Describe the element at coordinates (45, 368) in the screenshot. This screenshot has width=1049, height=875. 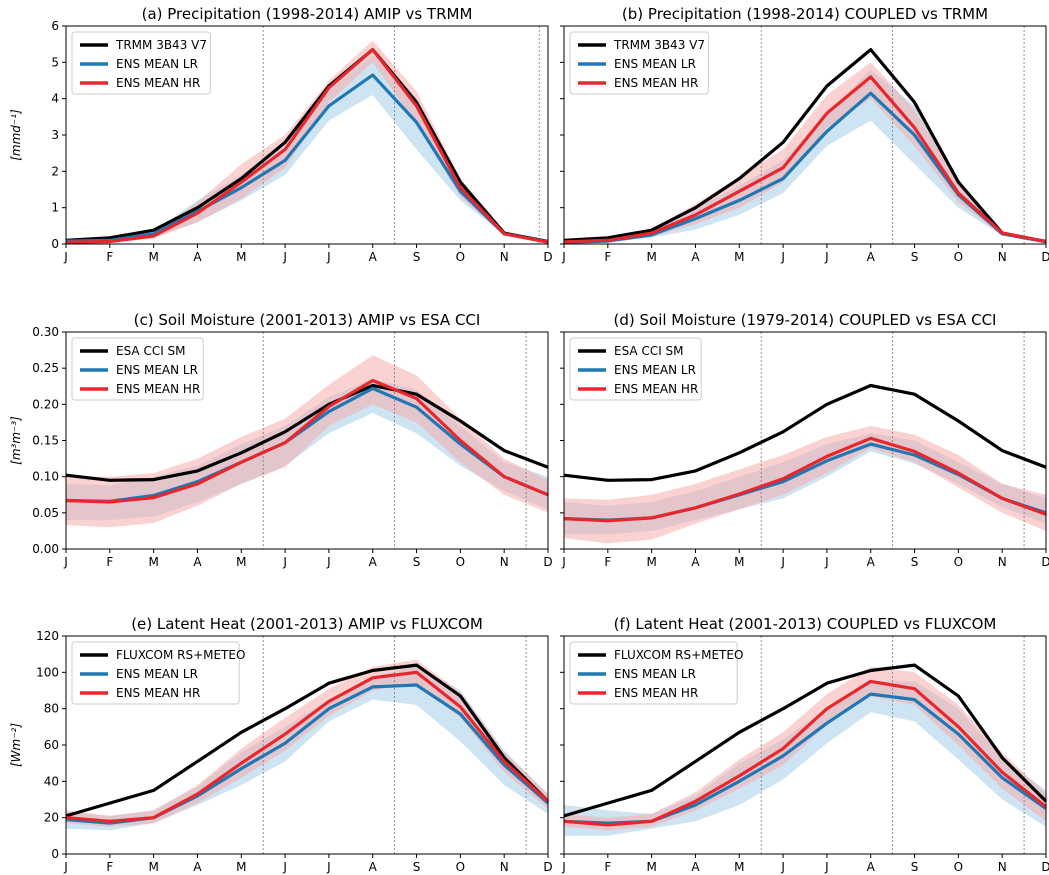
I see `y-tick-label: 0.25` at that location.